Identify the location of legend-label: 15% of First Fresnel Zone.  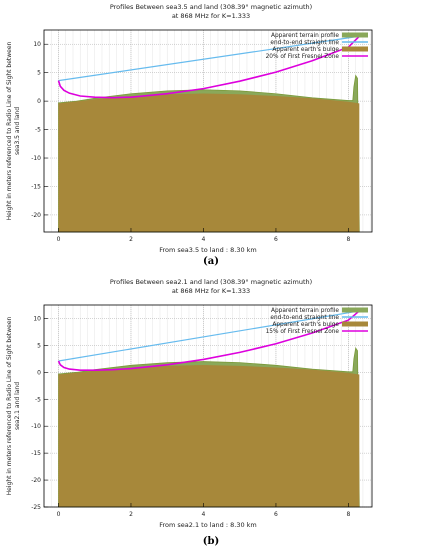
(303, 332).